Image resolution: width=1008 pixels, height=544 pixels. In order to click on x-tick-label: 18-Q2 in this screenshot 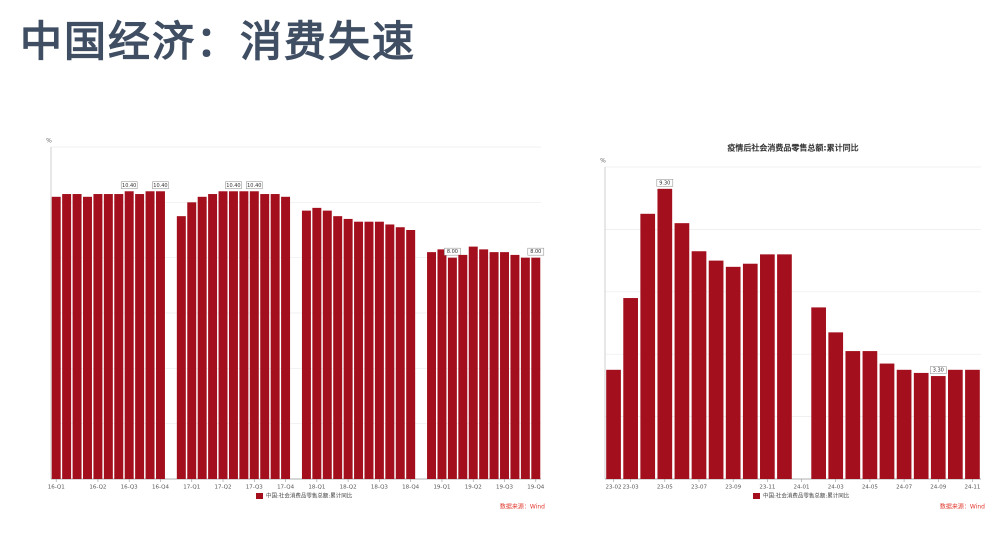, I will do `click(348, 488)`.